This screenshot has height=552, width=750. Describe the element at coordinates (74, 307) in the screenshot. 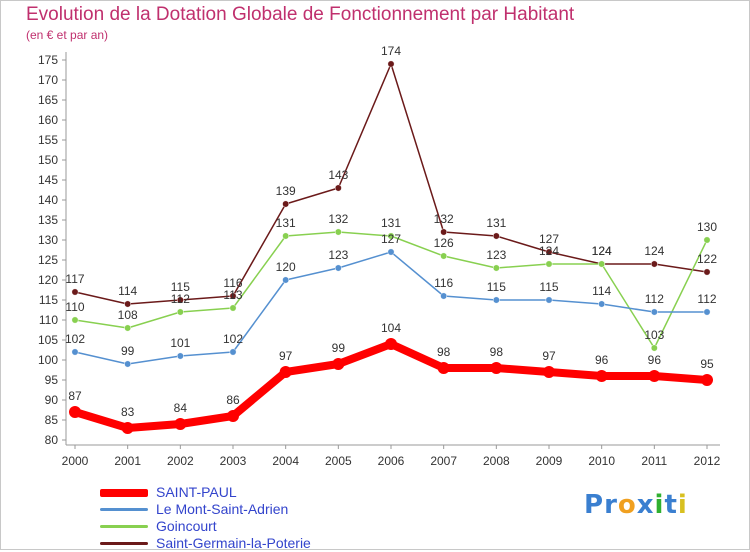

I see `data-label: 110` at that location.